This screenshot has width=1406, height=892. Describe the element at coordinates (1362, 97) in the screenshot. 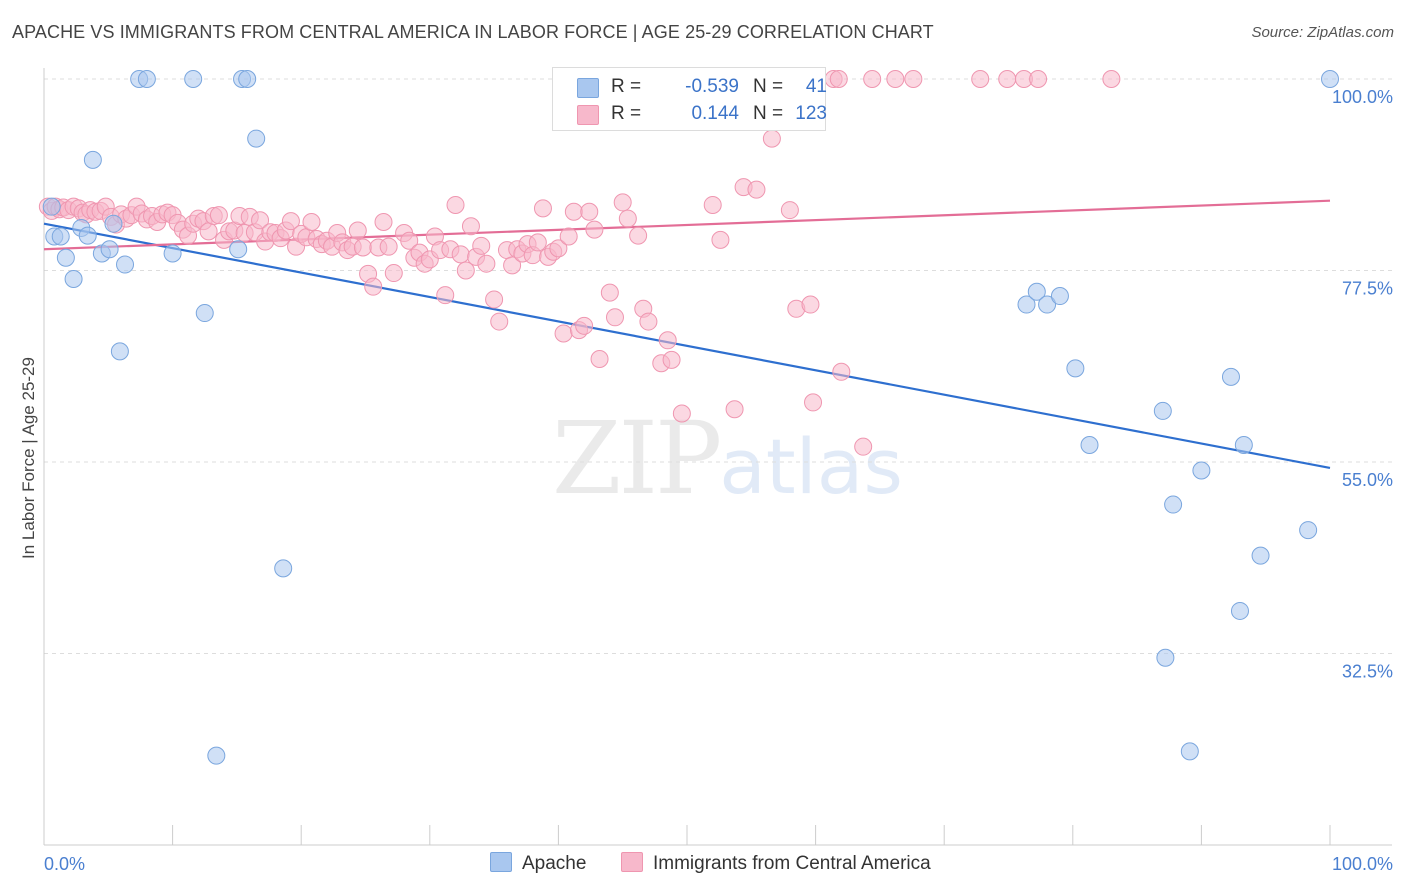

I see `y-tick-label: 100.0%` at that location.